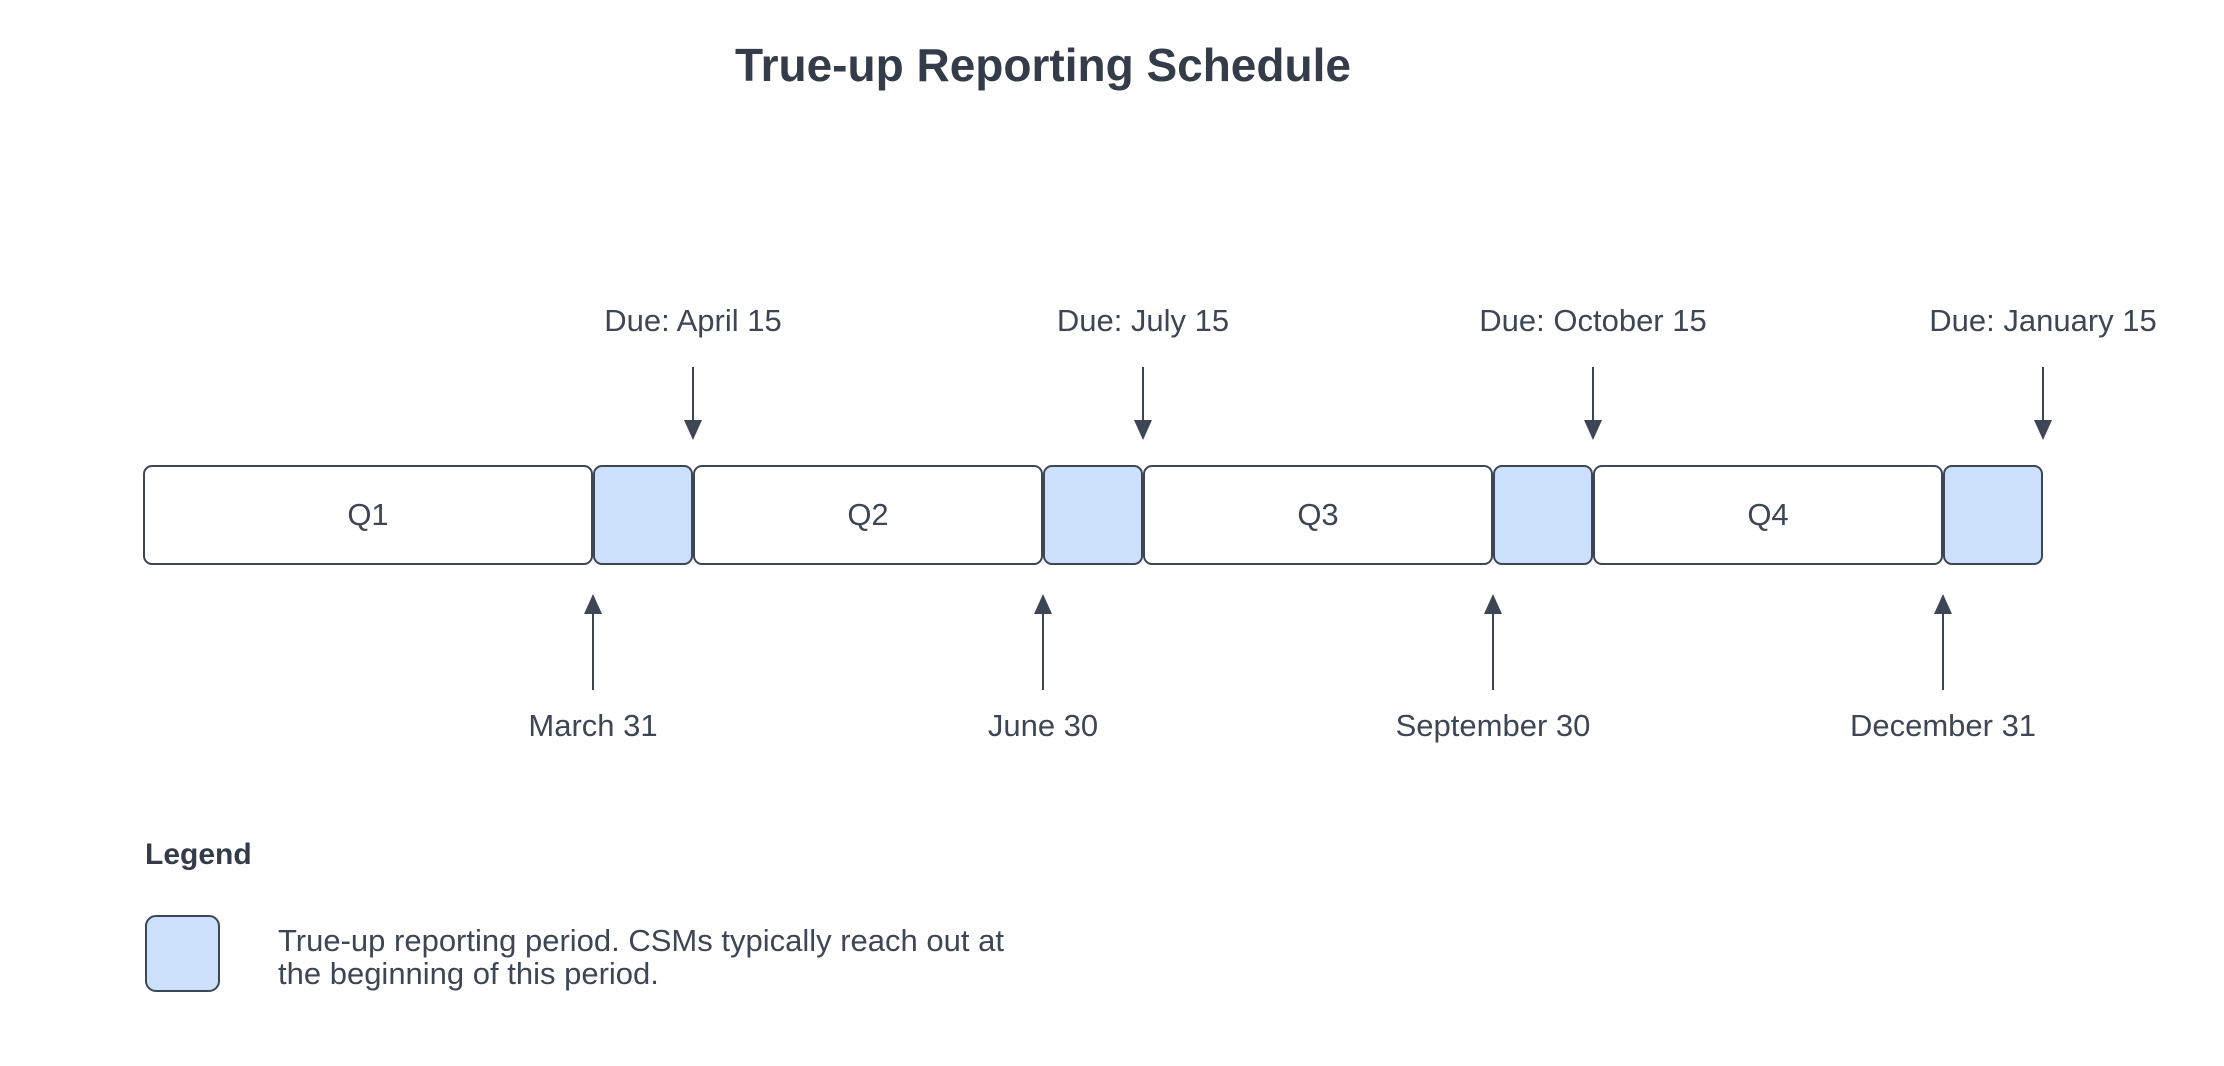  I want to click on quarter-box-q4: Q4, so click(1768, 515).